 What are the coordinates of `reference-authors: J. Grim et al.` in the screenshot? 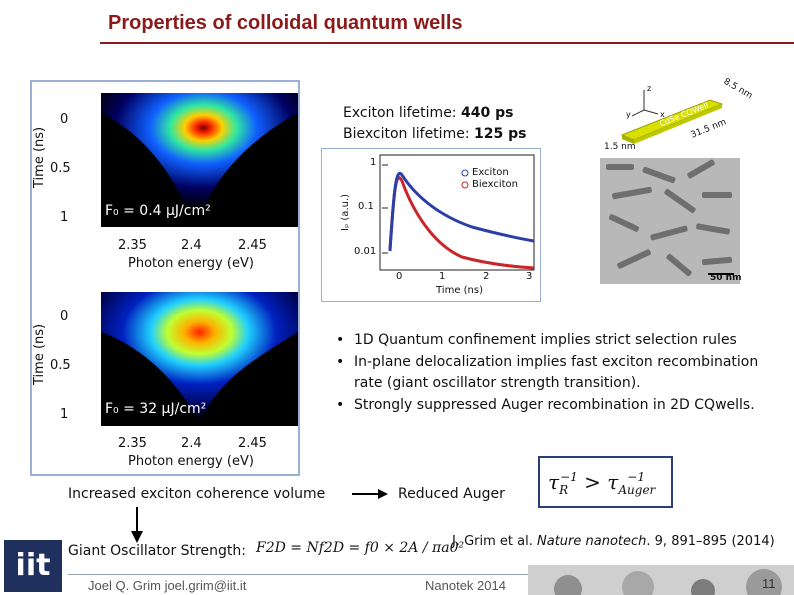 It's located at (494, 541).